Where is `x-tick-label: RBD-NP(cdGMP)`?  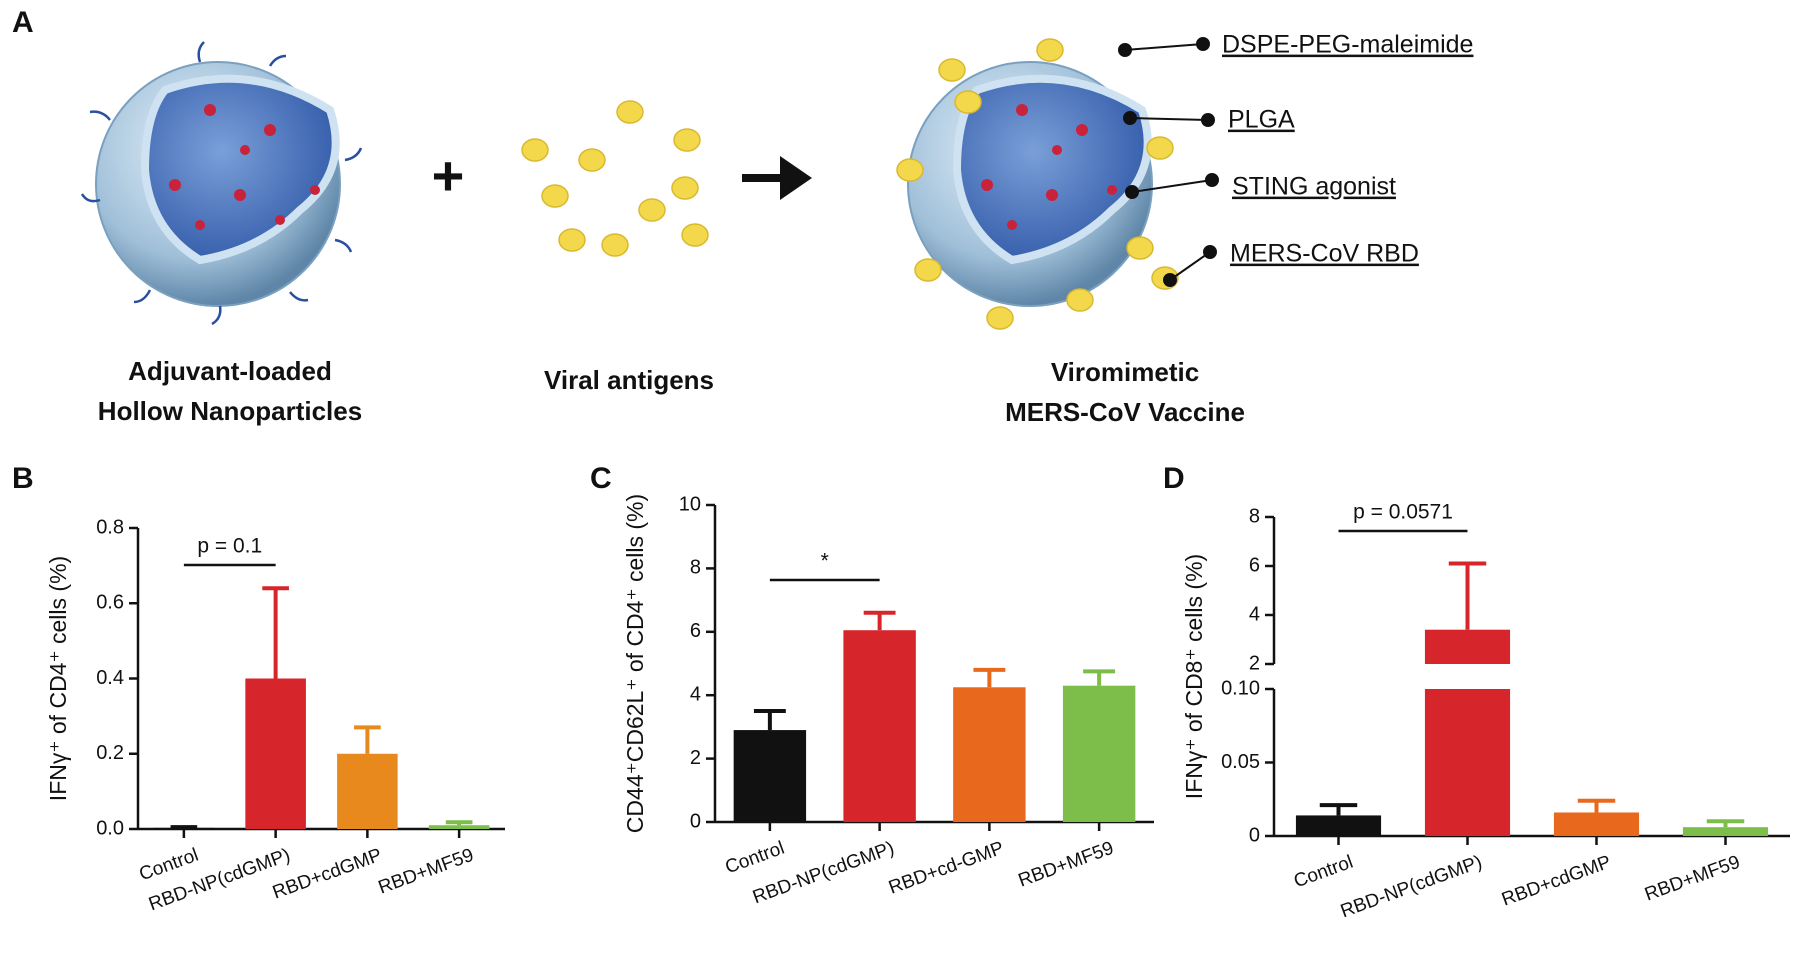 x-tick-label: RBD-NP(cdGMP) is located at coordinates (1411, 887).